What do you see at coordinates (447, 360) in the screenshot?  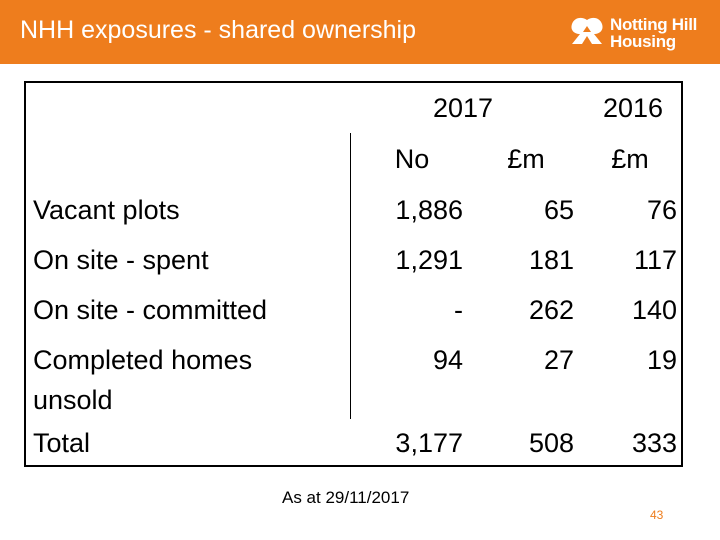 I see `completed-homes-no: 94` at bounding box center [447, 360].